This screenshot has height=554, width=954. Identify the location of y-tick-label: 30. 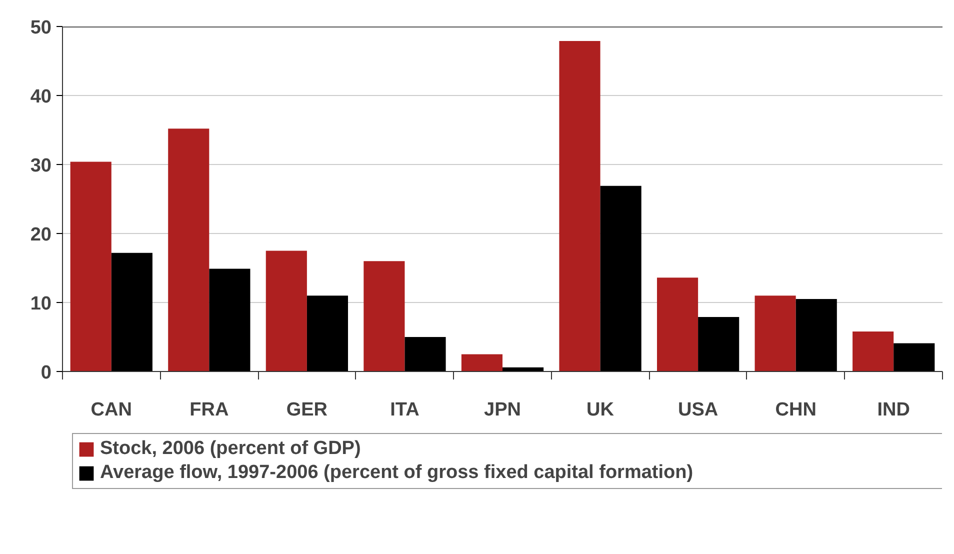
(41, 166).